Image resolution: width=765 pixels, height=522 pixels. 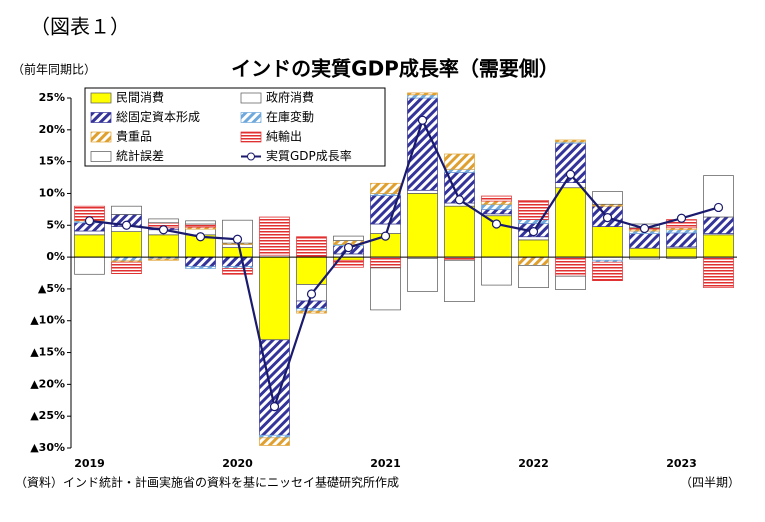 I want to click on x-tick-label: 2022, so click(x=533, y=463).